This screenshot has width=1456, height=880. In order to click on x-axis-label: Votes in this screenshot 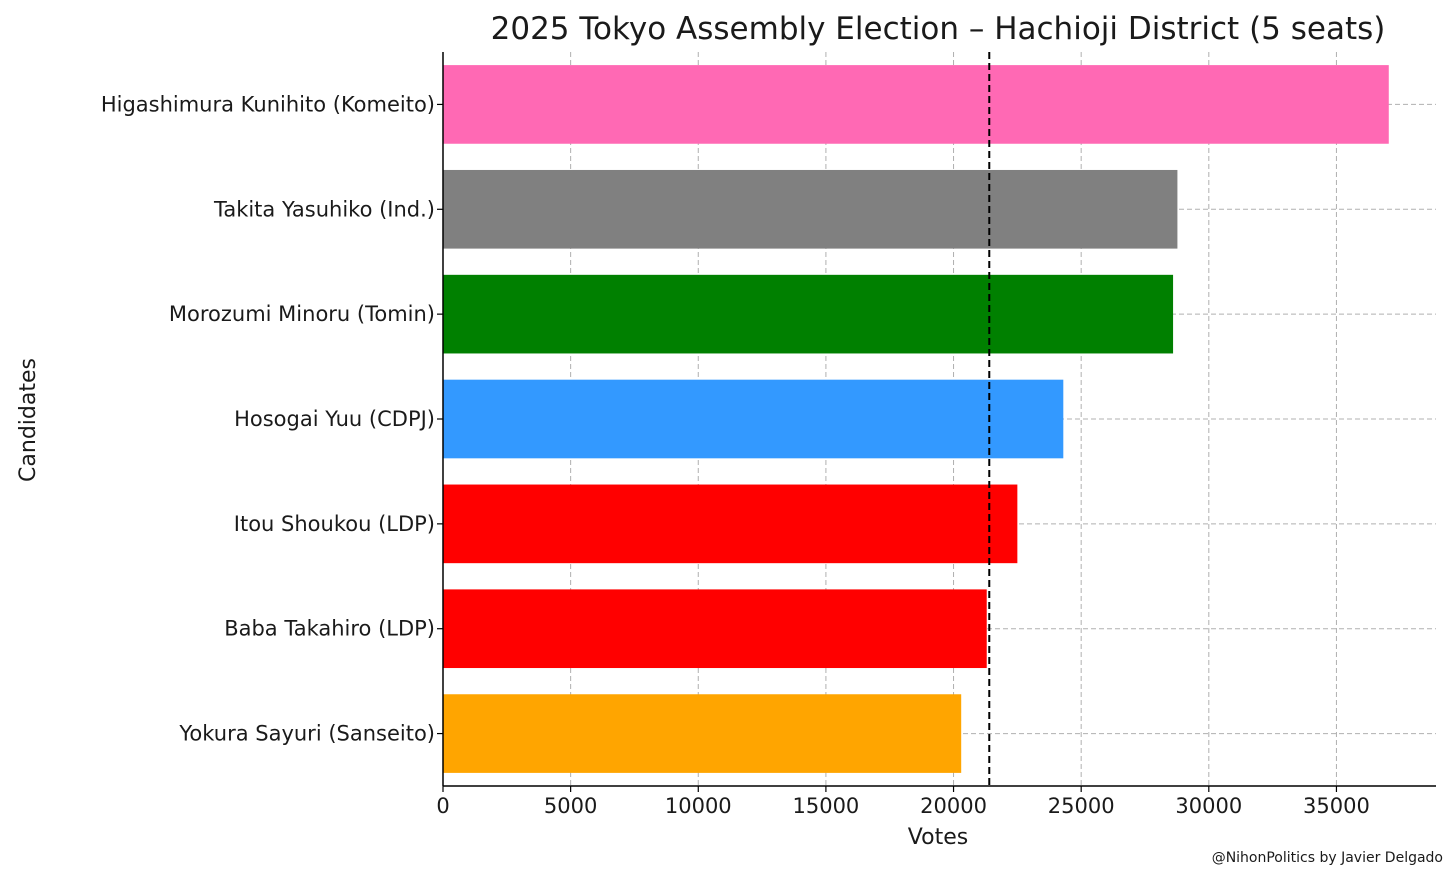, I will do `click(938, 837)`.